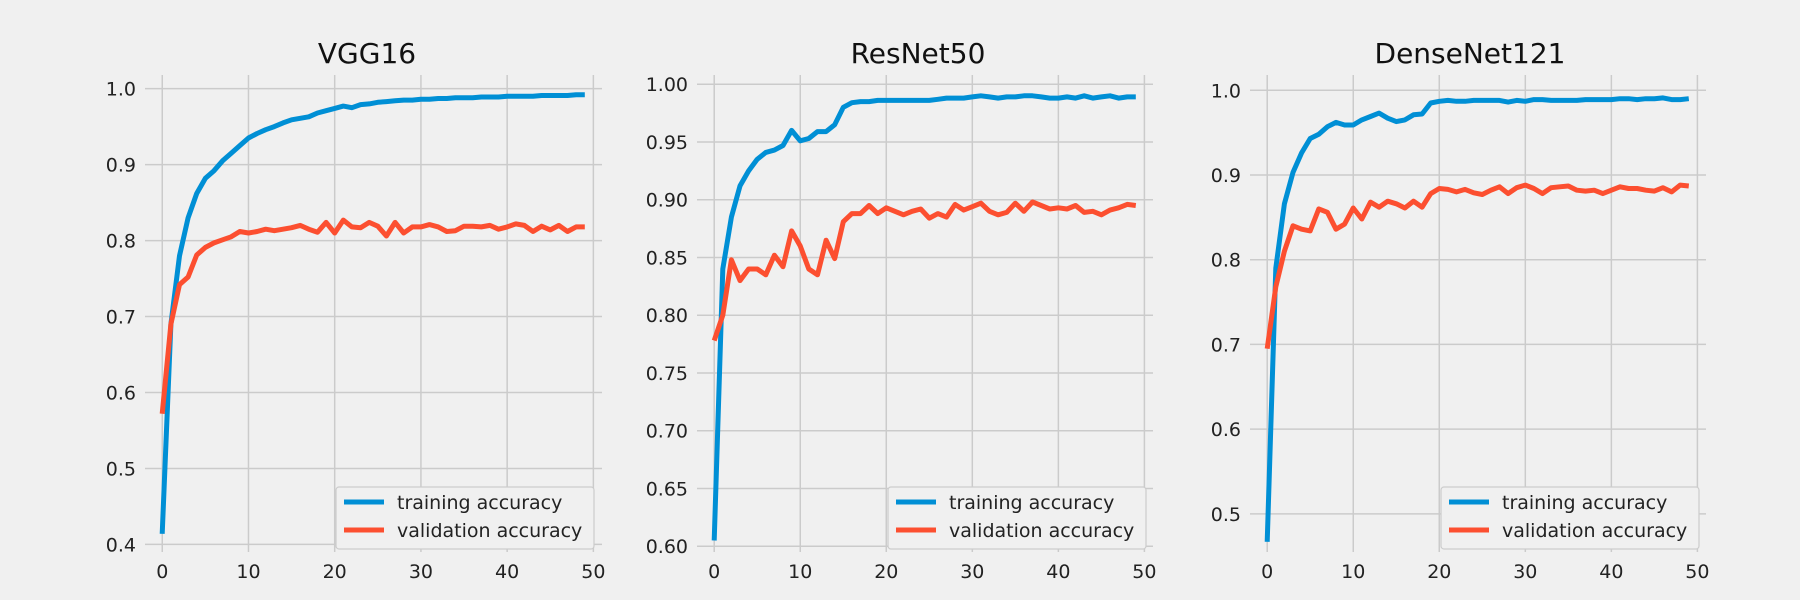  Describe the element at coordinates (667, 143) in the screenshot. I see `y-tick-label: 0.95` at that location.